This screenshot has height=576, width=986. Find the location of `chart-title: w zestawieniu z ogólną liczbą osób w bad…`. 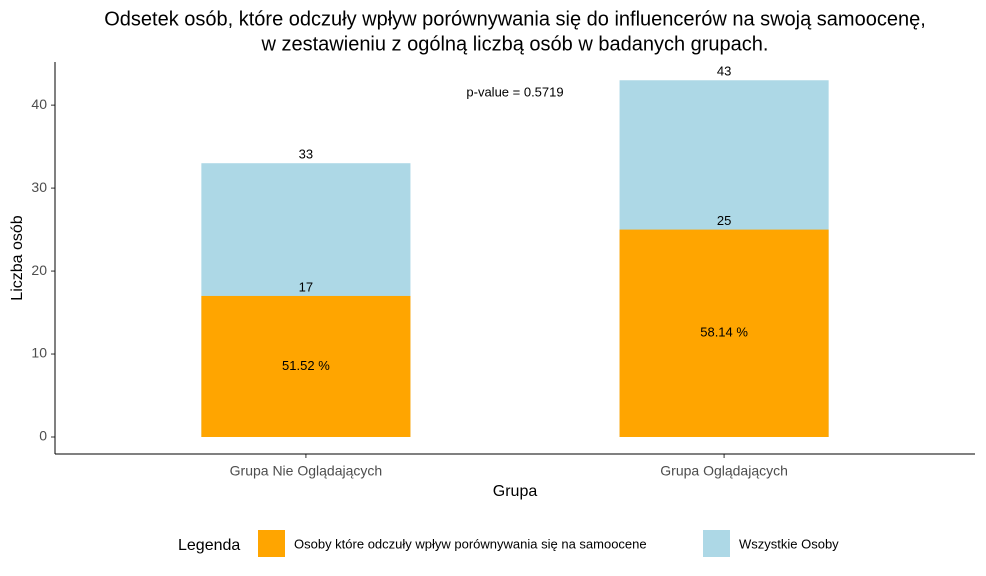

chart-title: w zestawieniu z ogólną liczbą osób w bad… is located at coordinates (515, 44).